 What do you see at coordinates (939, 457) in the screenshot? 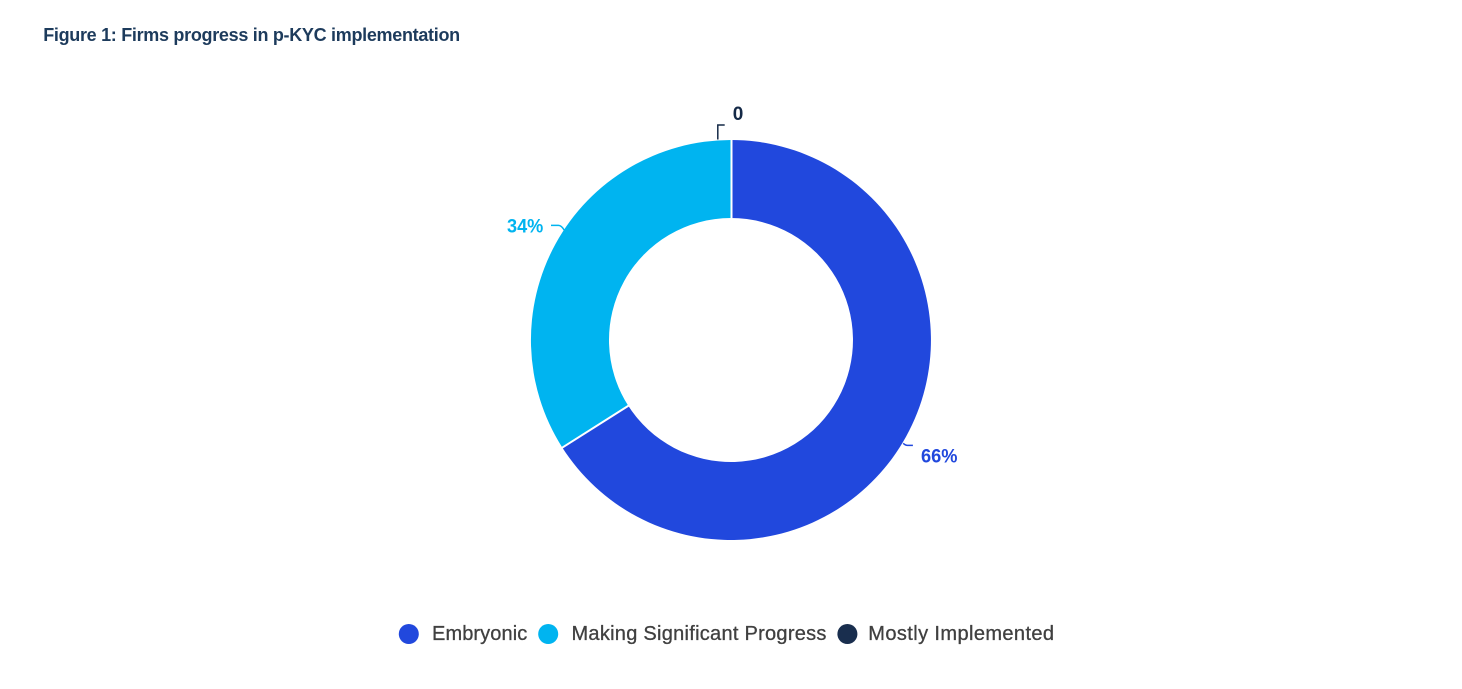
I see `svg-text: 66%` at bounding box center [939, 457].